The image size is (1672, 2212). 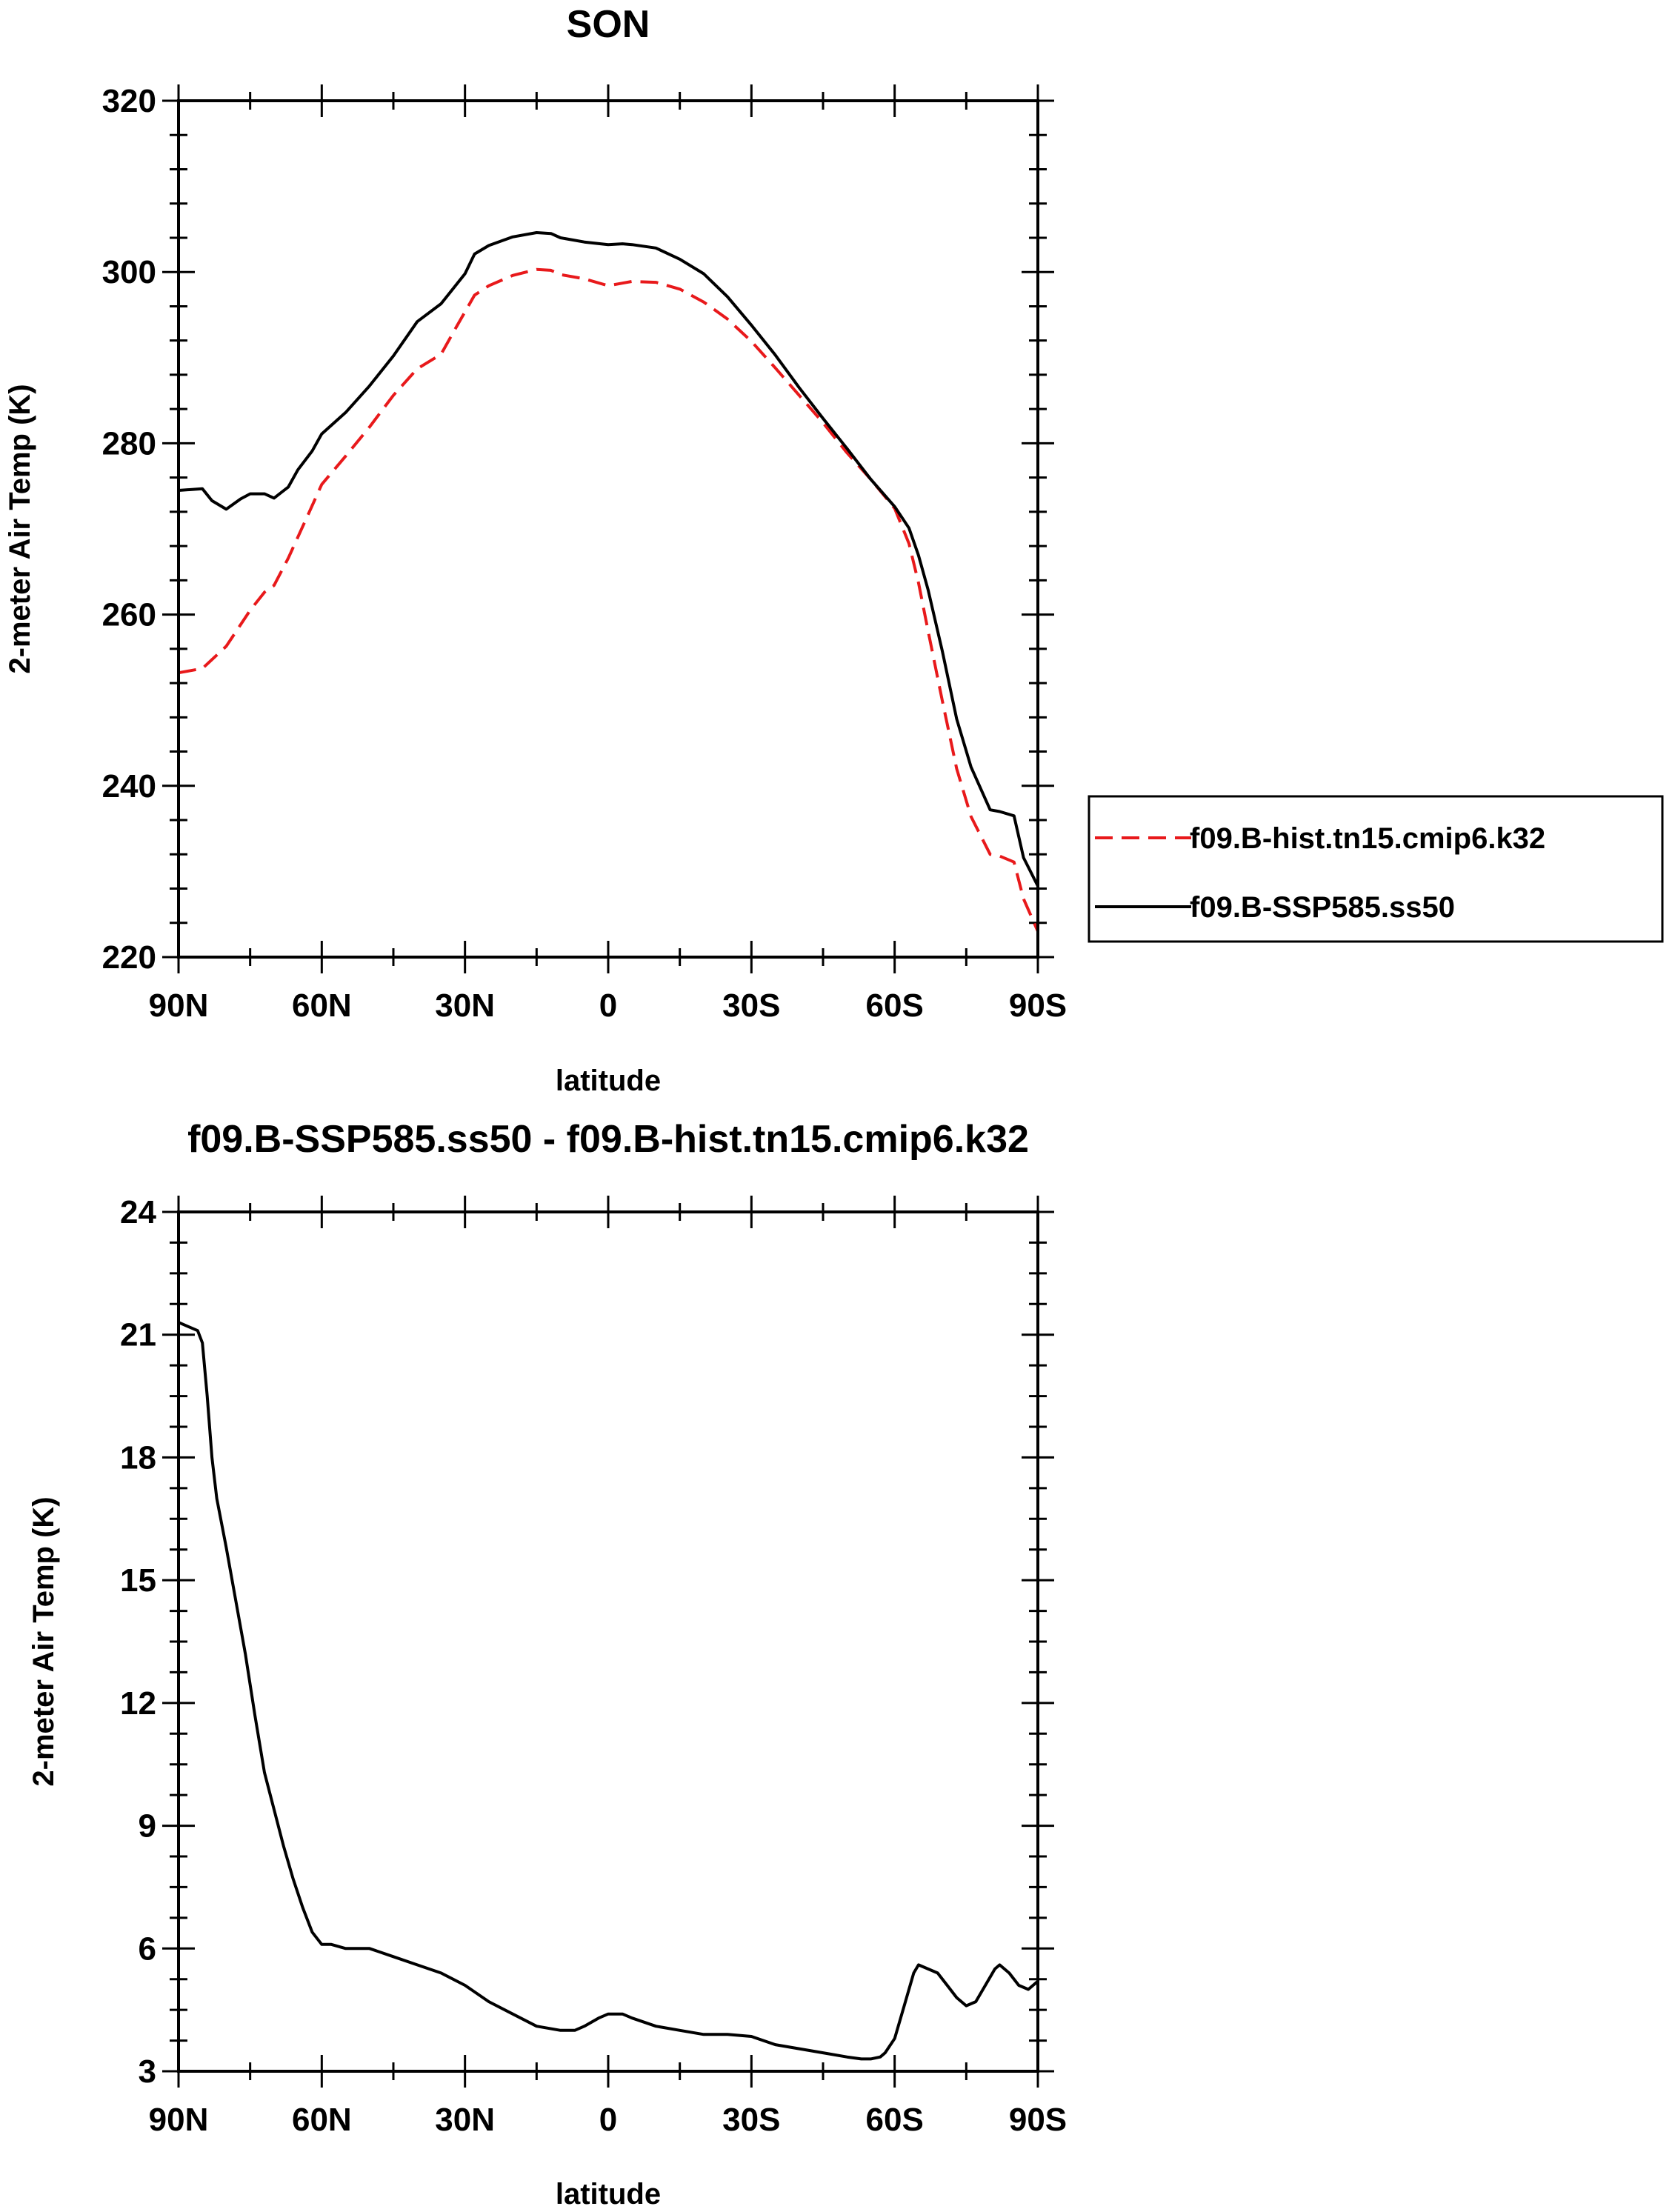 I want to click on top-y-tick-label: 240, so click(x=129, y=786).